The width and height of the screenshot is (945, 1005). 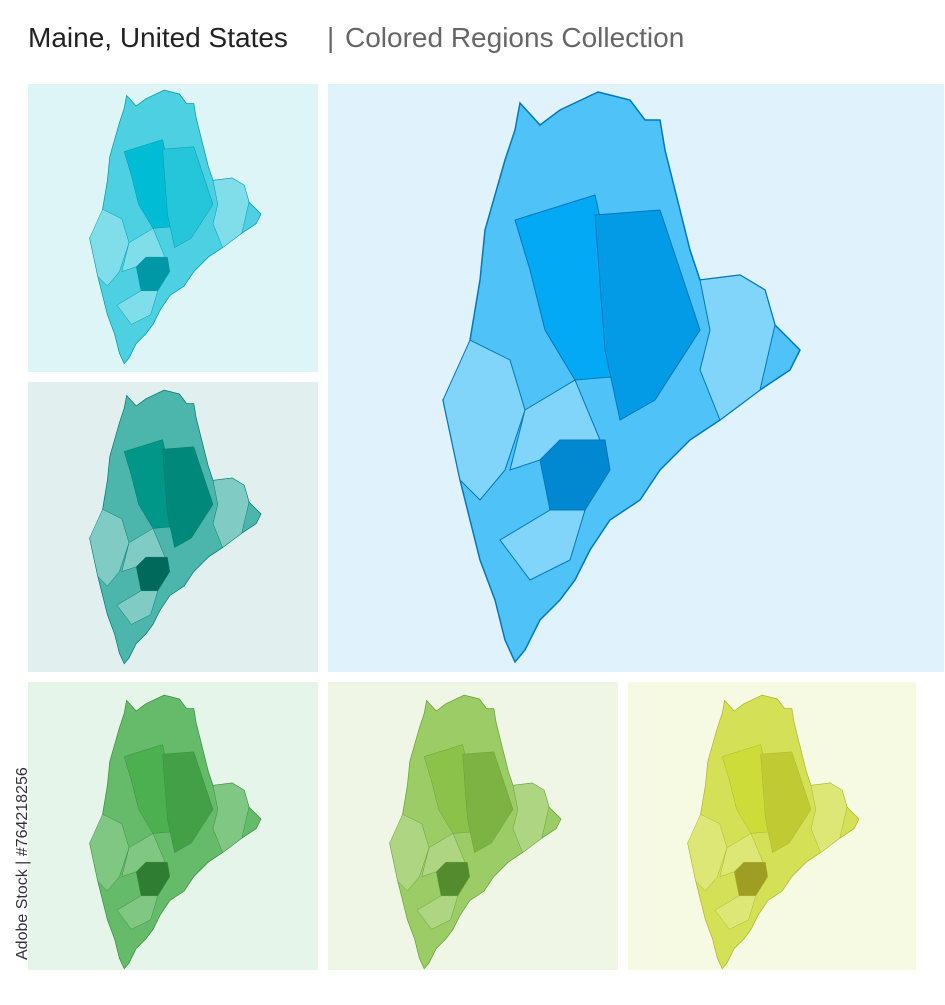 What do you see at coordinates (158, 37) in the screenshot?
I see `title: Maine, United States` at bounding box center [158, 37].